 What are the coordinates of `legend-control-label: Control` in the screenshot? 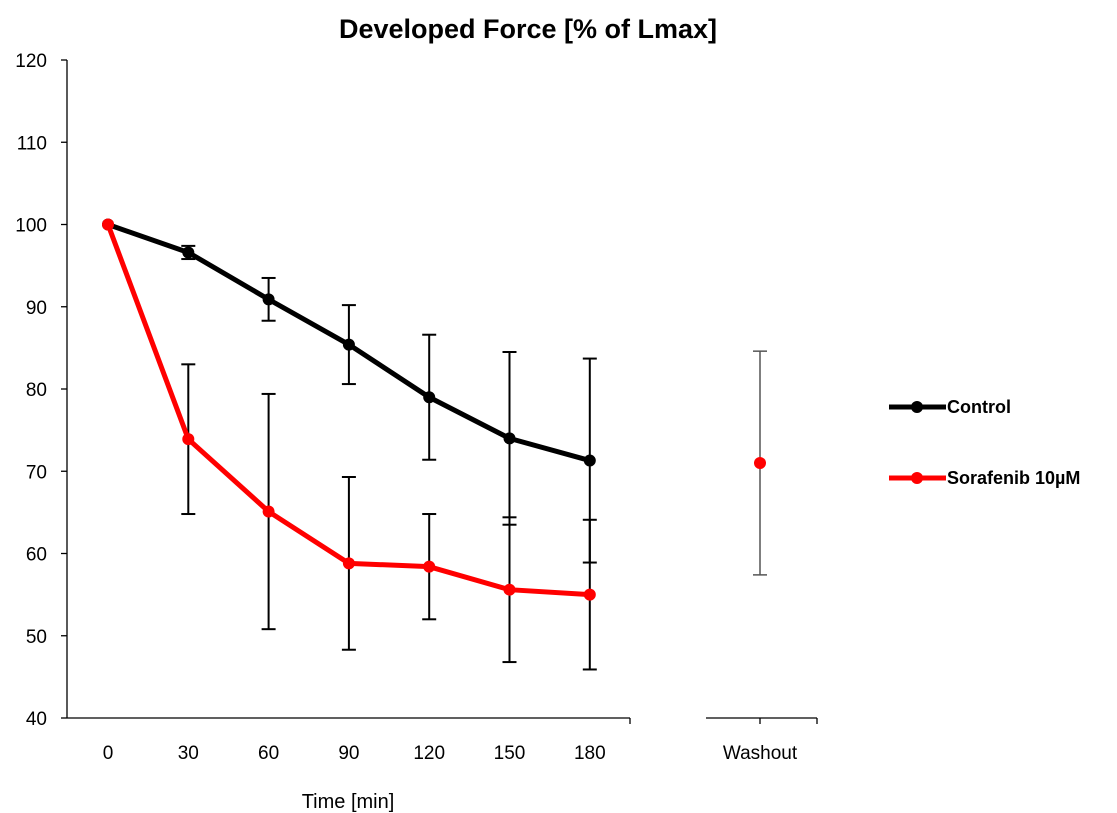 It's located at (979, 407).